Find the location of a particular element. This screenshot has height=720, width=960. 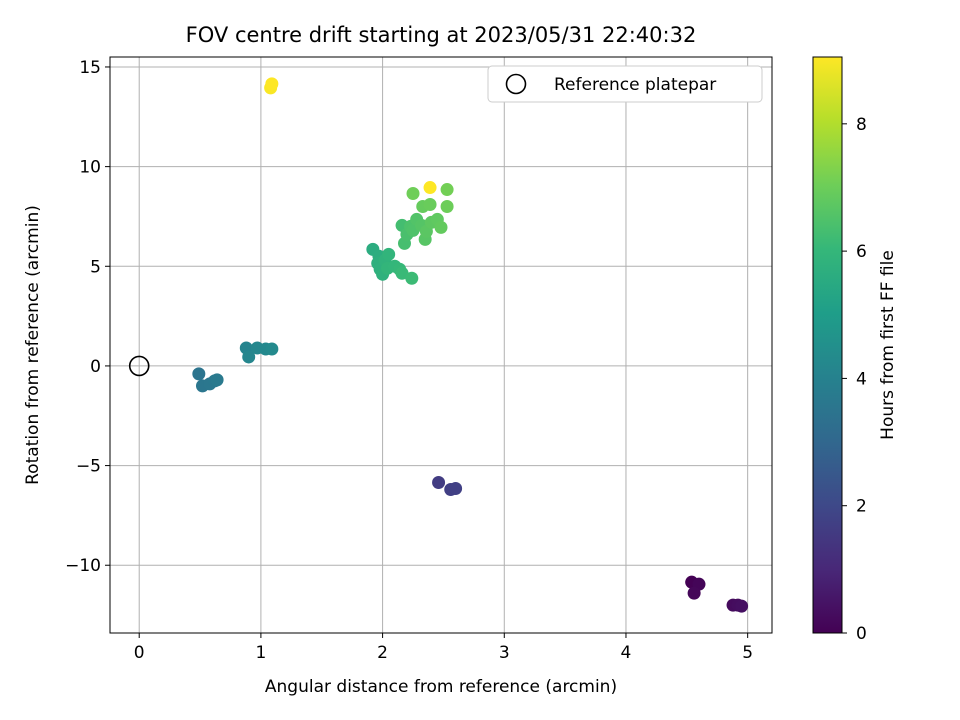

y-tick-label: 10 is located at coordinates (90, 168).